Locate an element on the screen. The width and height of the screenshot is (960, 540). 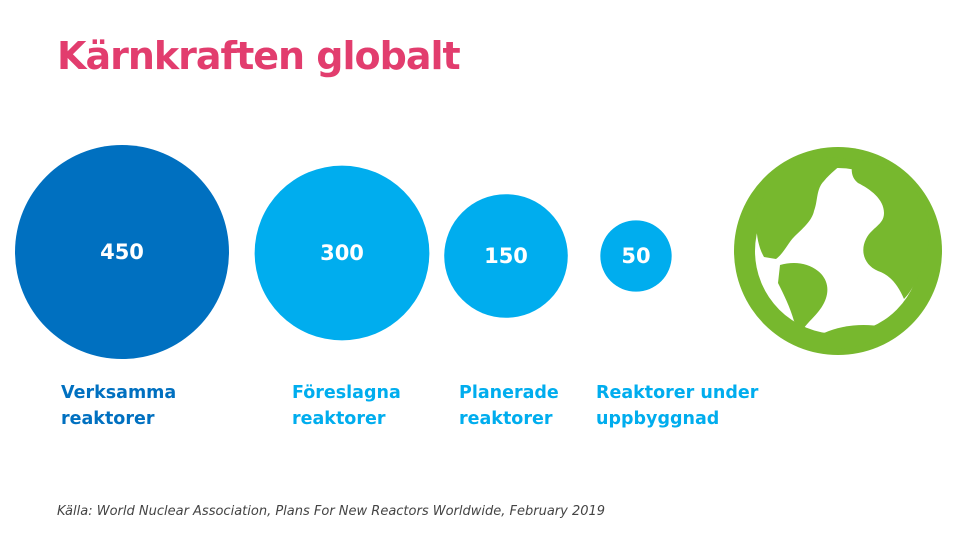
bubble-value-1: 450 is located at coordinates (122, 252).